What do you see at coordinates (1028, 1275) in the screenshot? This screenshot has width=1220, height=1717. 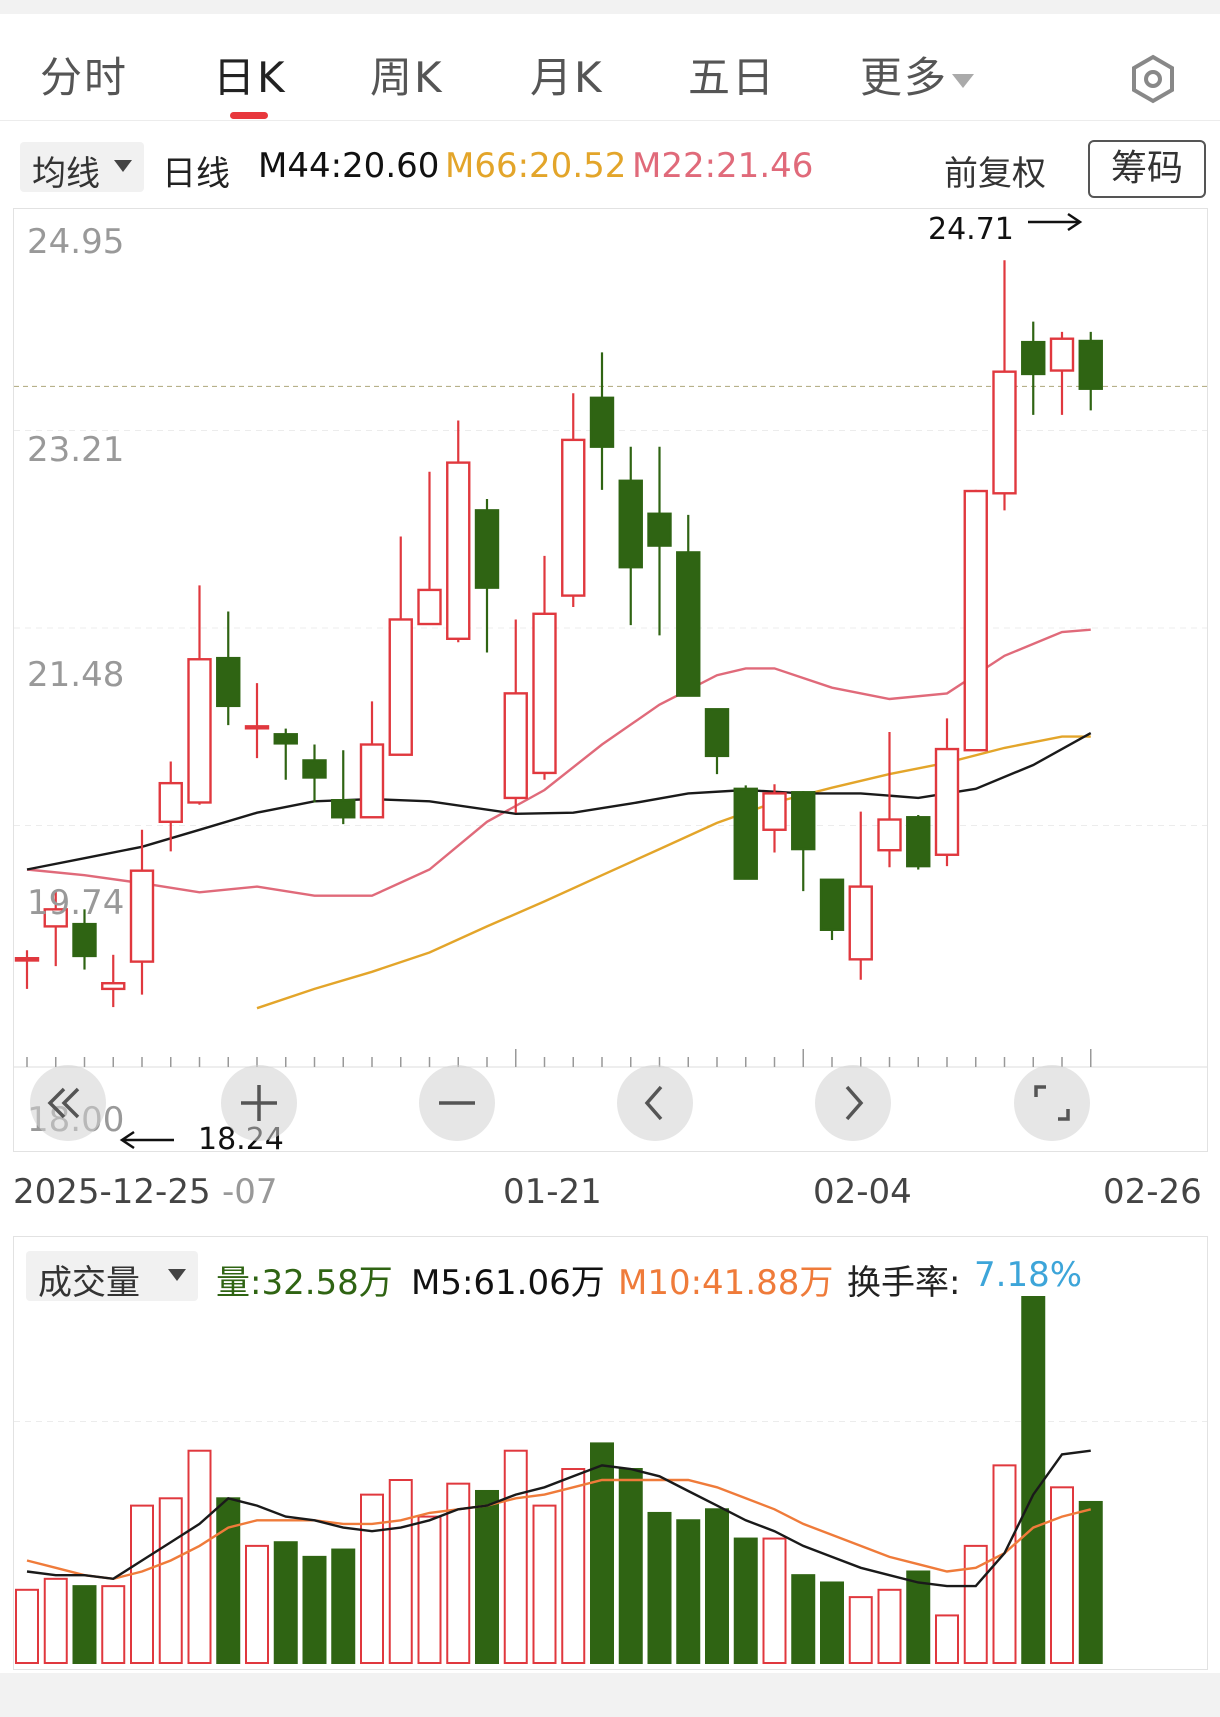 I see `turnover-value: 7.18%` at bounding box center [1028, 1275].